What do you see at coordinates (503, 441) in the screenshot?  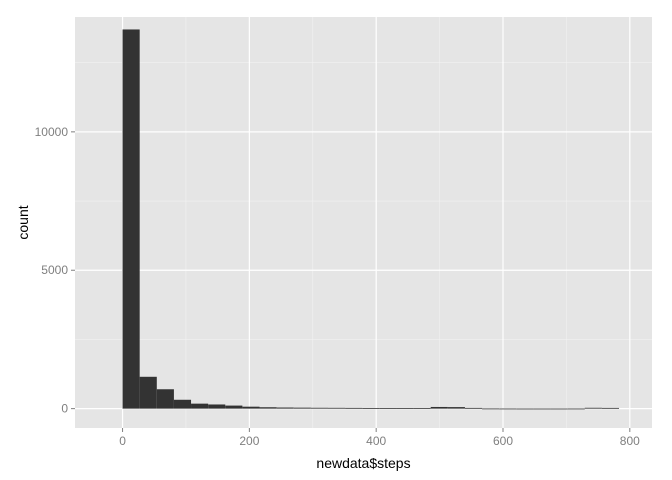 I see `x-tick-label: 600` at bounding box center [503, 441].